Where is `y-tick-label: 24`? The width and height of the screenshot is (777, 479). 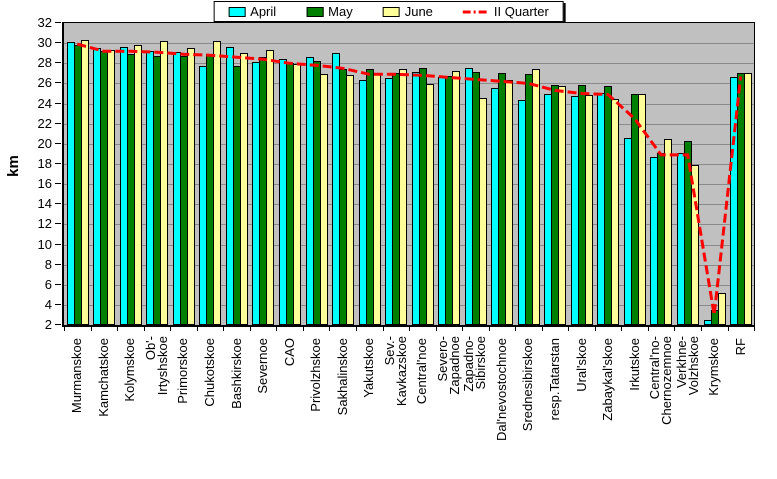 y-tick-label: 24 is located at coordinates (44, 103).